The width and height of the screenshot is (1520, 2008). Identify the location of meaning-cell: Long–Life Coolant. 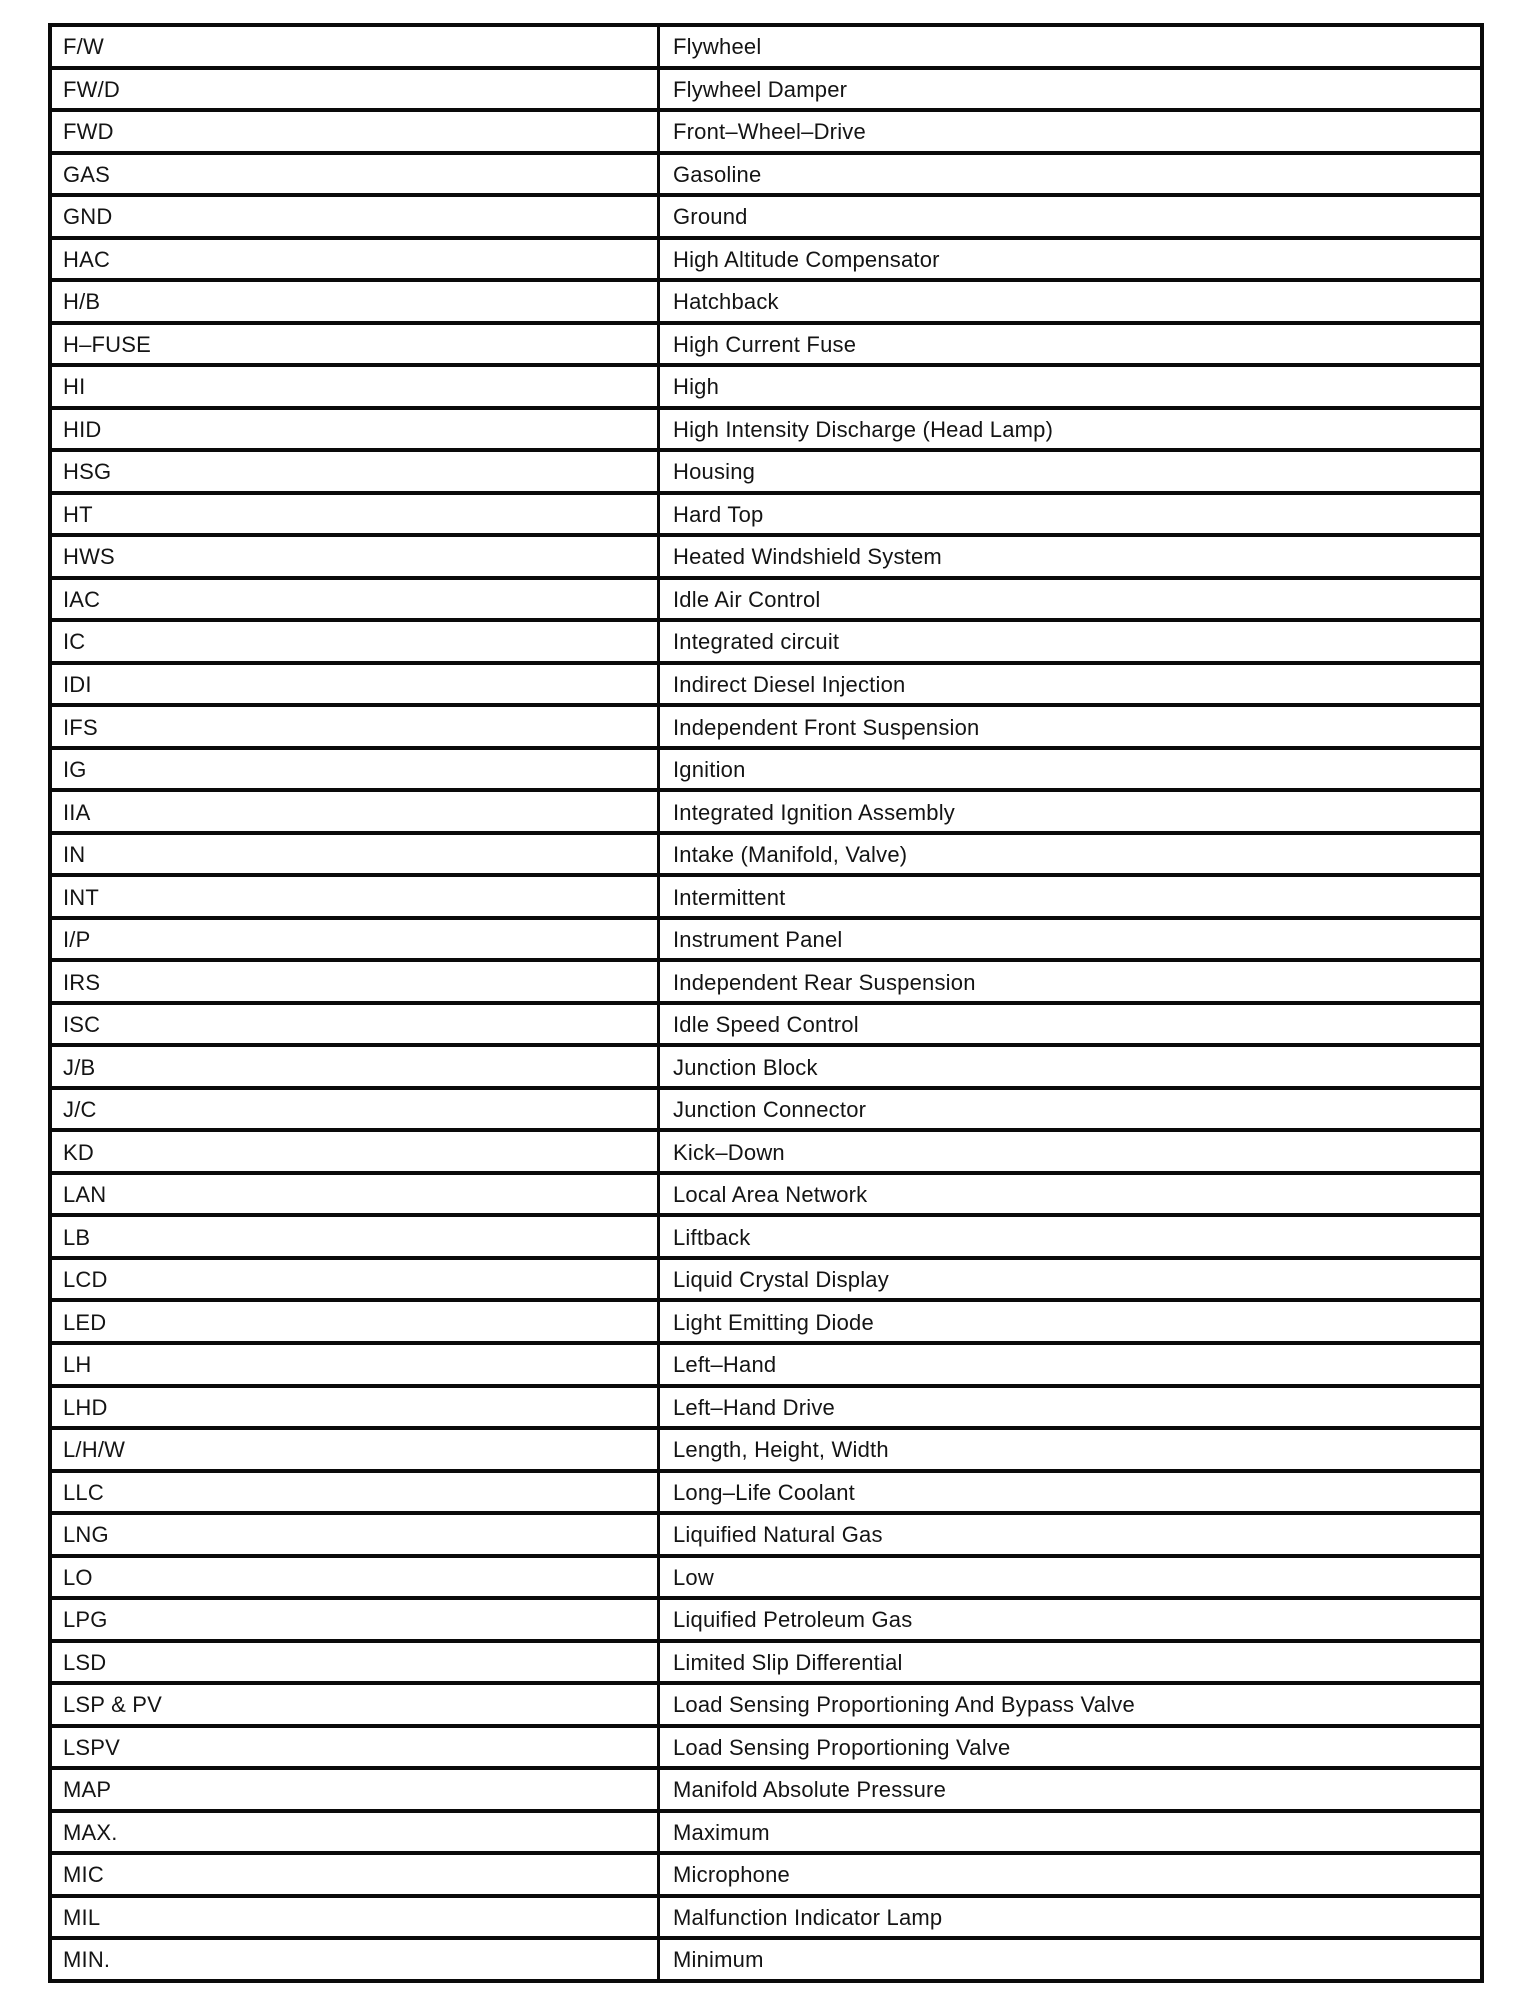
(764, 1492).